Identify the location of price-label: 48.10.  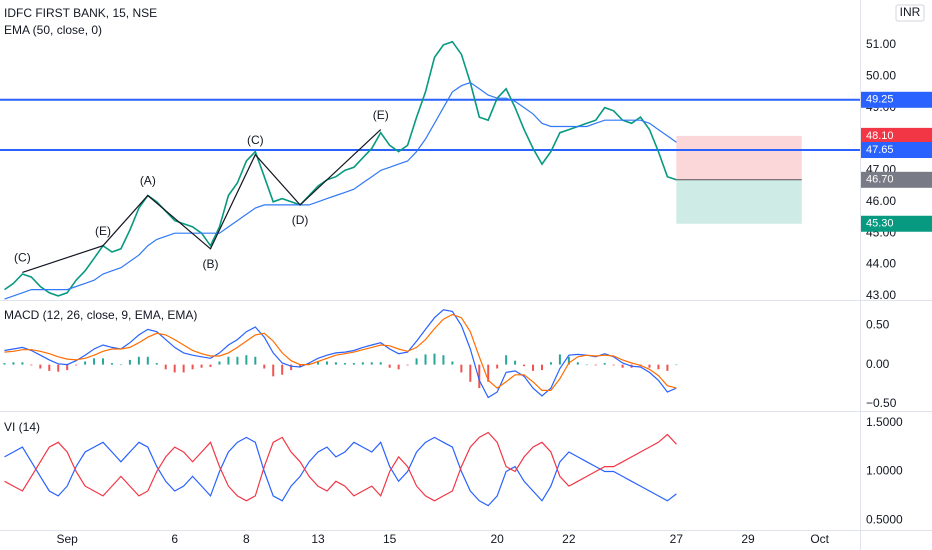
(880, 136).